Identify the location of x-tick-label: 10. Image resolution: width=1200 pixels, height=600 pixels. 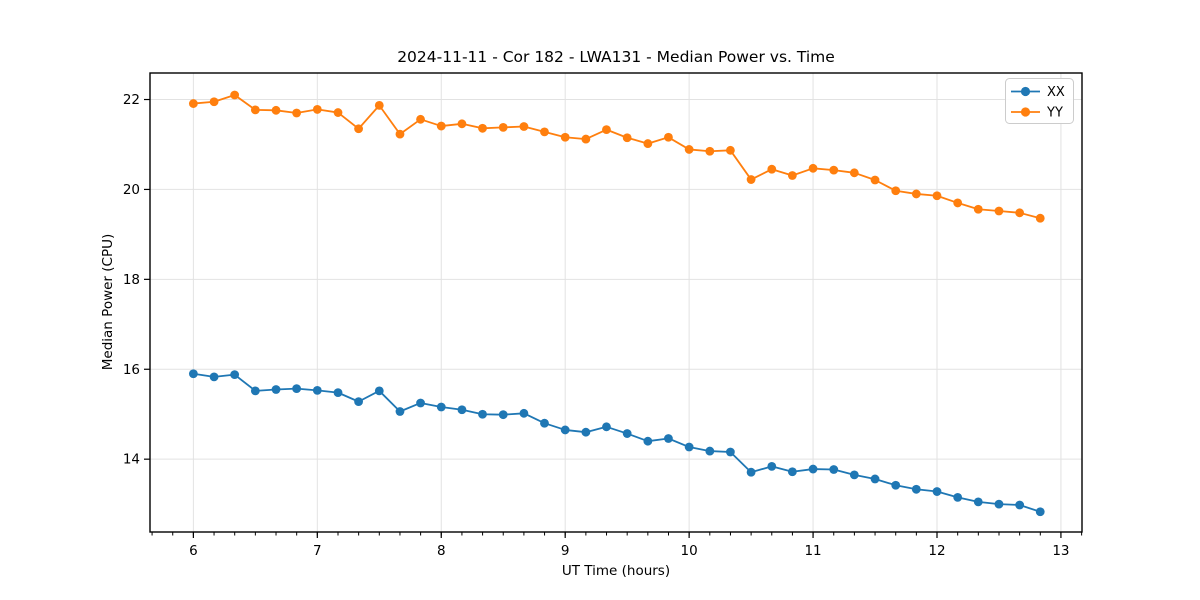
(689, 551).